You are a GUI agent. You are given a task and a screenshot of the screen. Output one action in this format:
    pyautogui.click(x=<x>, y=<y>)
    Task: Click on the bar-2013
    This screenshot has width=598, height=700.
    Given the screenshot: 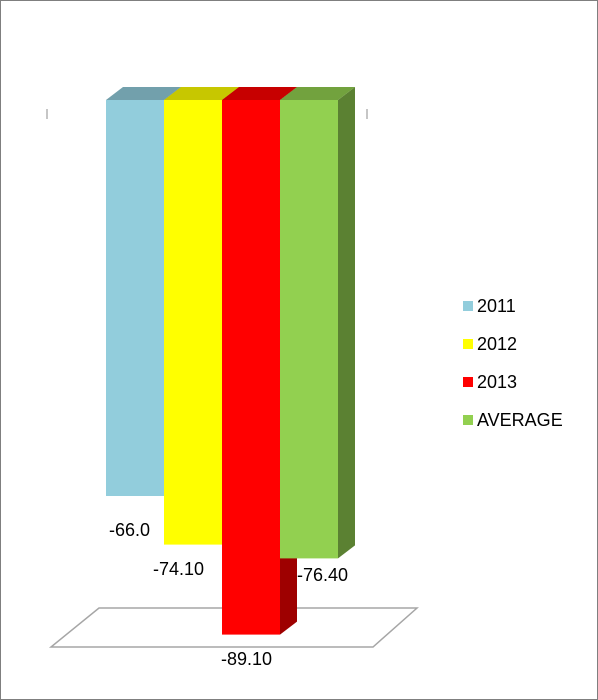 What is the action you would take?
    pyautogui.click(x=251, y=367)
    